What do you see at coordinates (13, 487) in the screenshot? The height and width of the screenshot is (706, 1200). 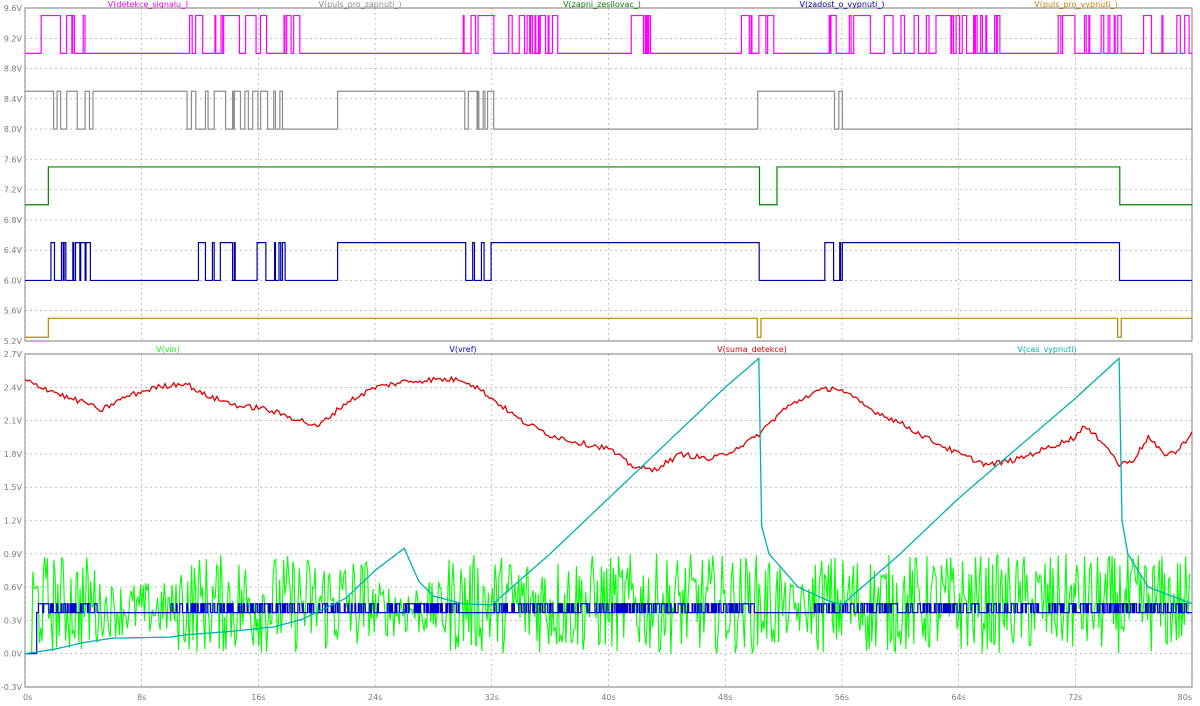 I see `bottom-y-tick-label: 1.5V` at bounding box center [13, 487].